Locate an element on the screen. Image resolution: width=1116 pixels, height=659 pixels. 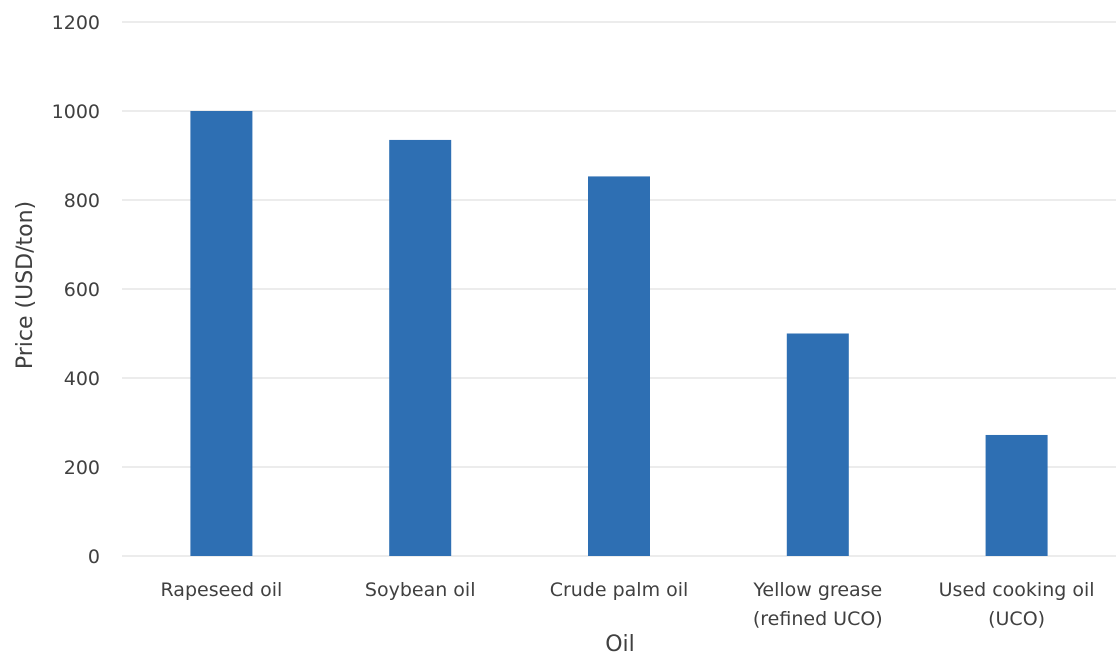
y-tick-label: 1000 is located at coordinates (76, 112).